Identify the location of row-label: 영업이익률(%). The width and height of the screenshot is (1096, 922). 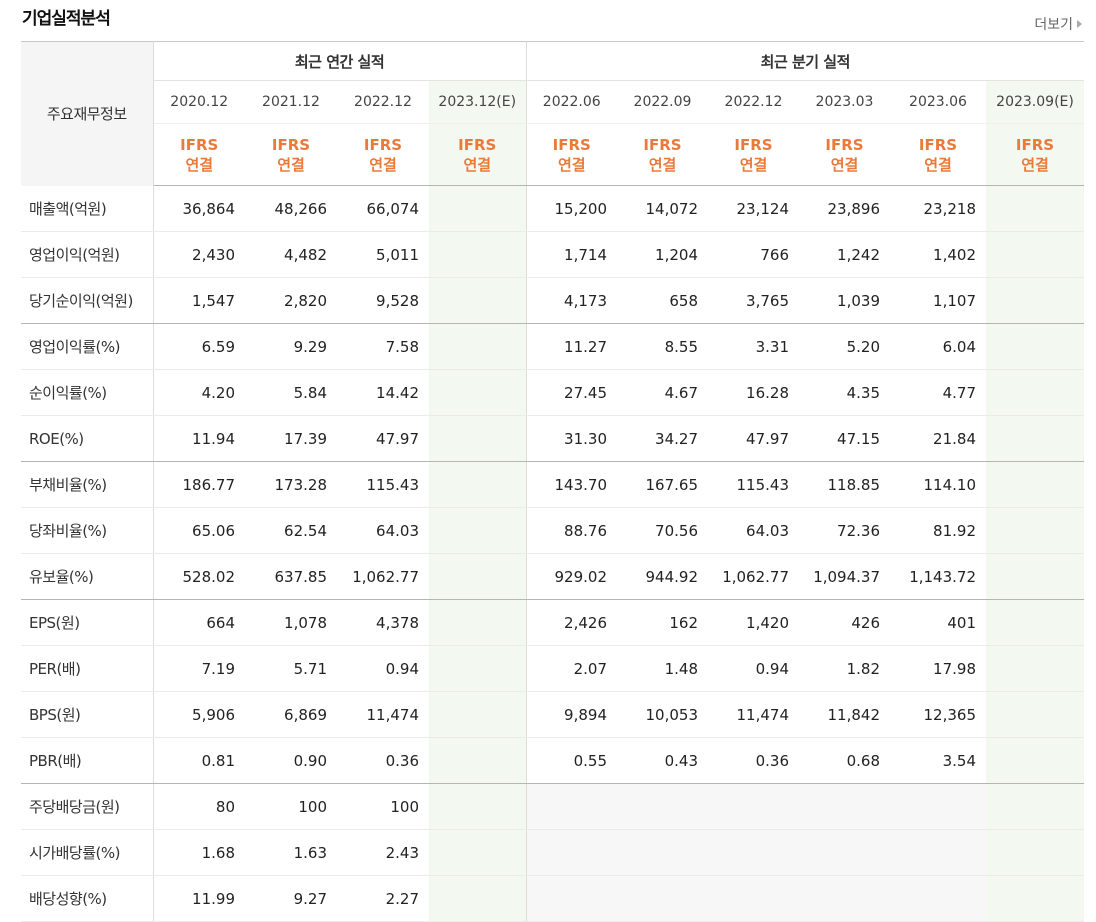
(87, 346).